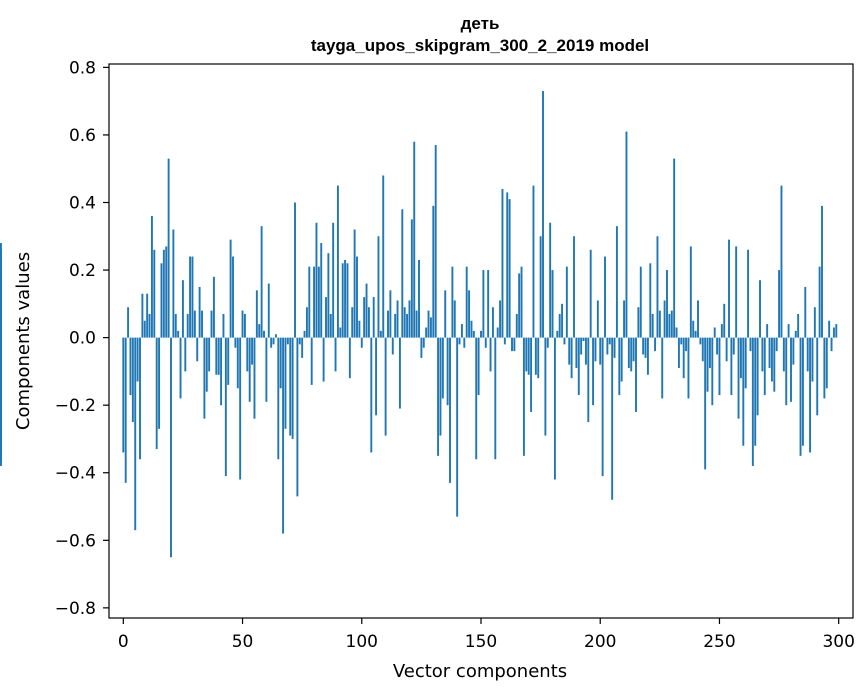 This screenshot has height=696, width=867. I want to click on chart-title: деть, so click(480, 23).